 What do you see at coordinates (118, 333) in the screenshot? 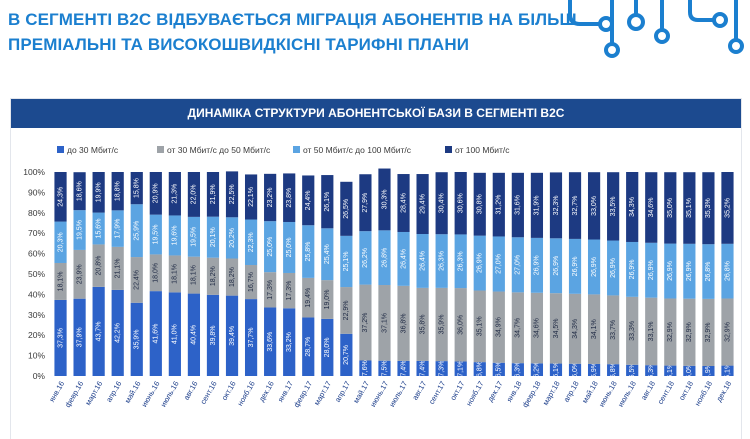
I see `data-label: 42,2%` at bounding box center [118, 333].